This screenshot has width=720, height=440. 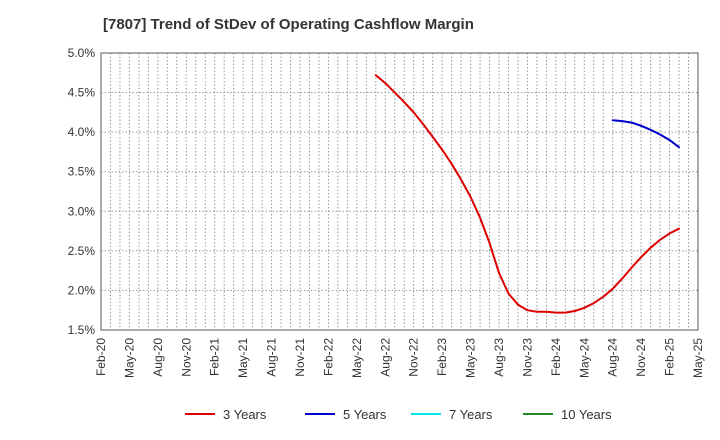 I want to click on x-tick-label: May-21, so click(x=243, y=358).